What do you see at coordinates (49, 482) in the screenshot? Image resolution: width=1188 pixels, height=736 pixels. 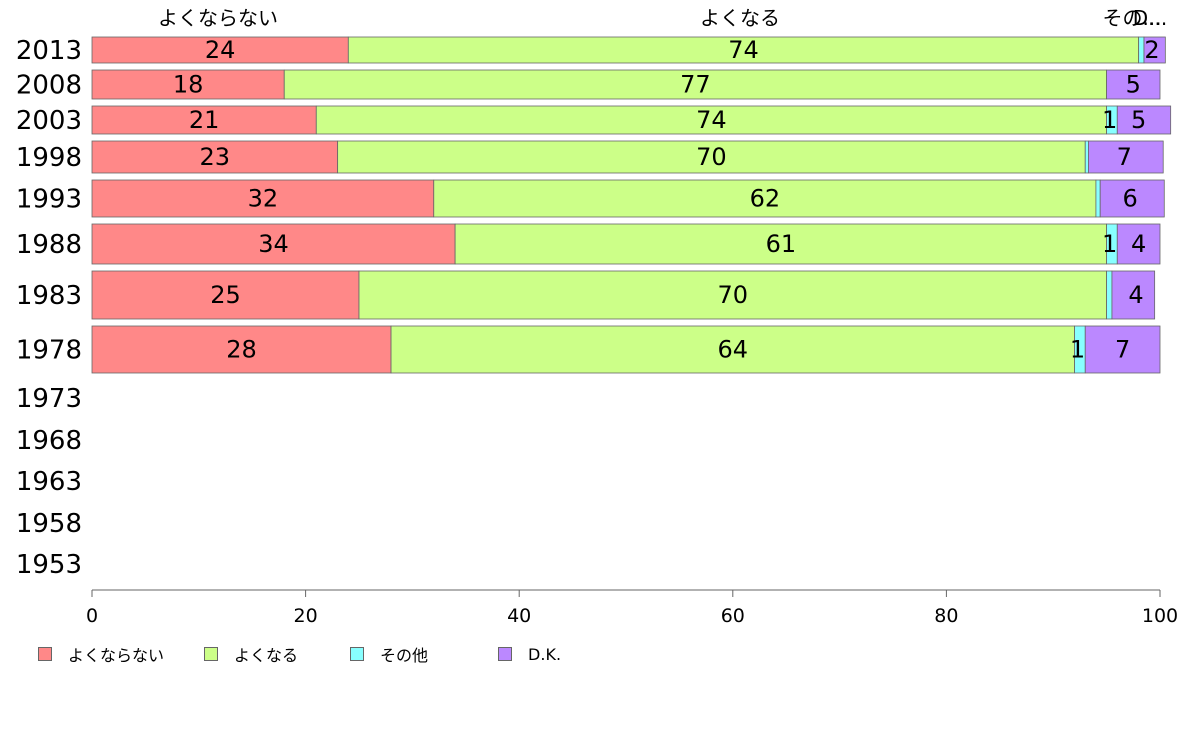 I see `y-tick-label: 1963` at bounding box center [49, 482].